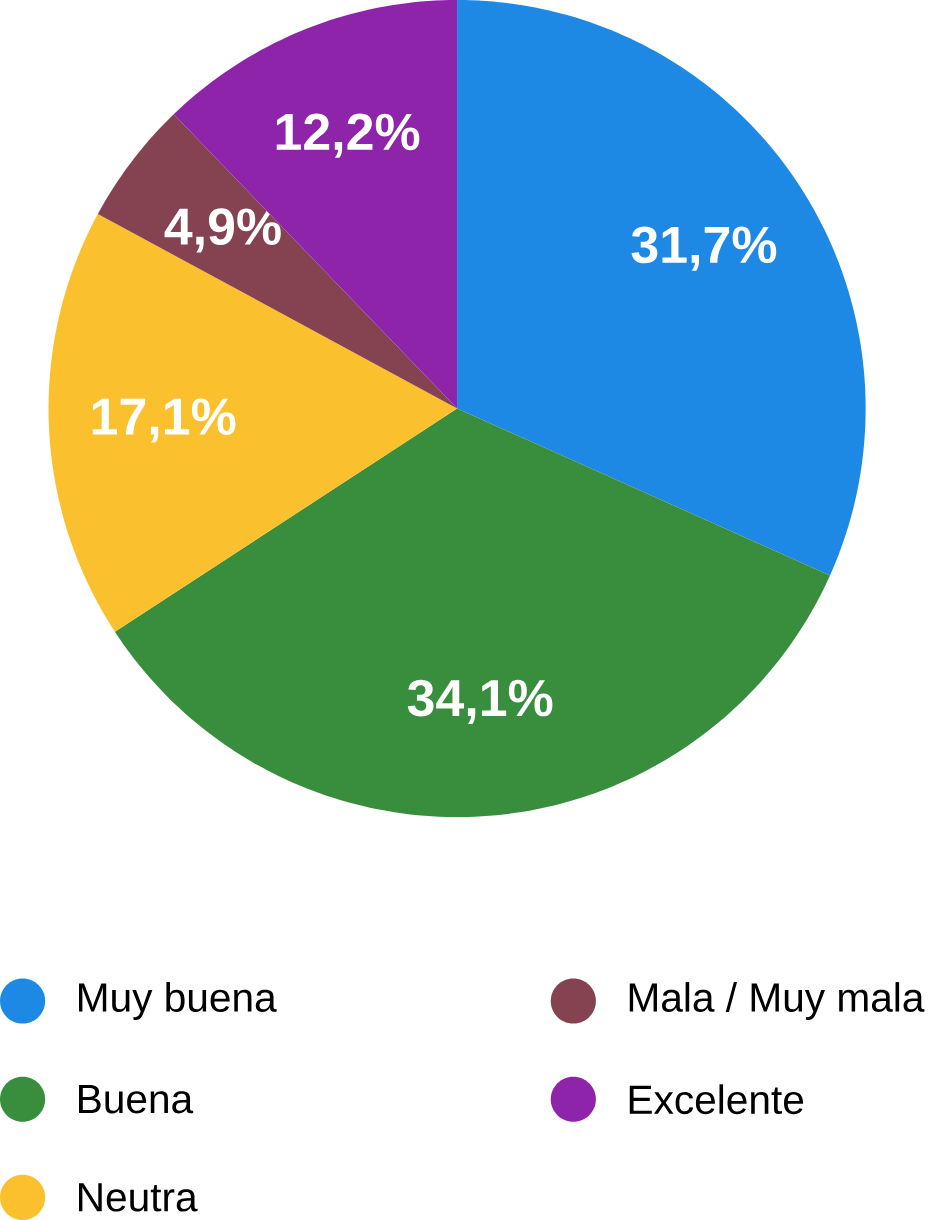 This screenshot has width=932, height=1220. I want to click on data-label: 31,7%, so click(704, 248).